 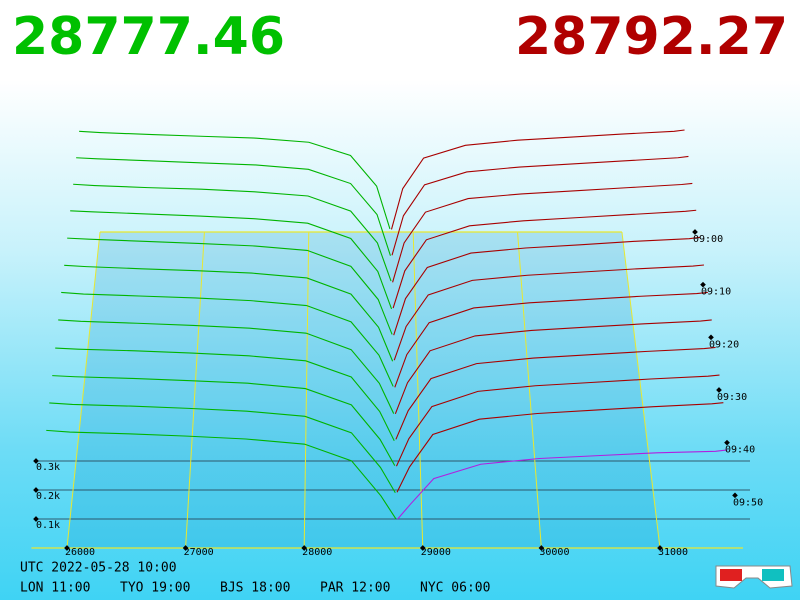 I want to click on x-tick-label: 28000, so click(x=317, y=552).